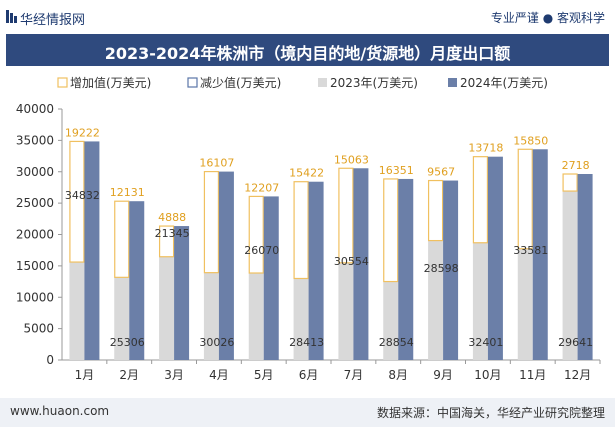  Describe the element at coordinates (485, 342) in the screenshot. I see `value-2024-label: 32401` at that location.